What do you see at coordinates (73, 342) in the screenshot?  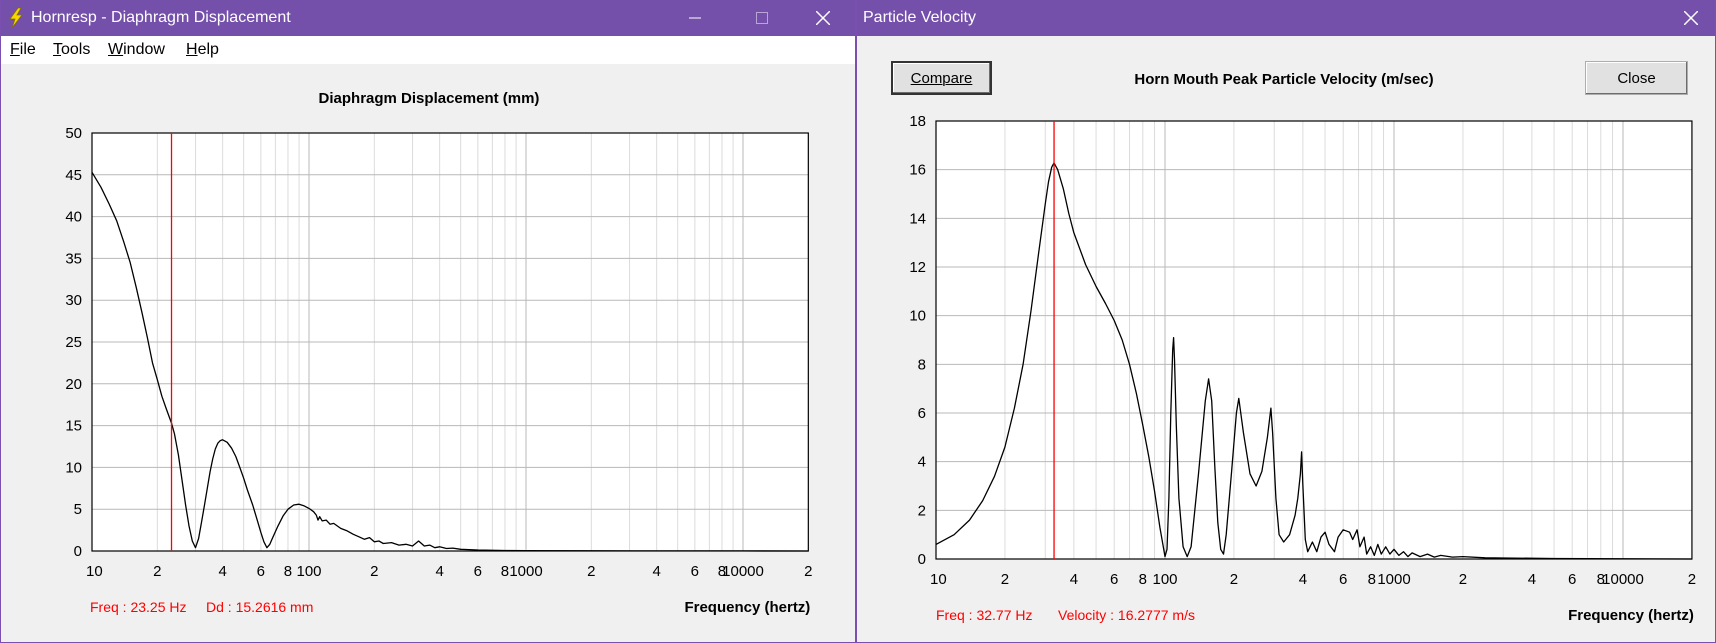 I see `y-tick-label: 25` at bounding box center [73, 342].